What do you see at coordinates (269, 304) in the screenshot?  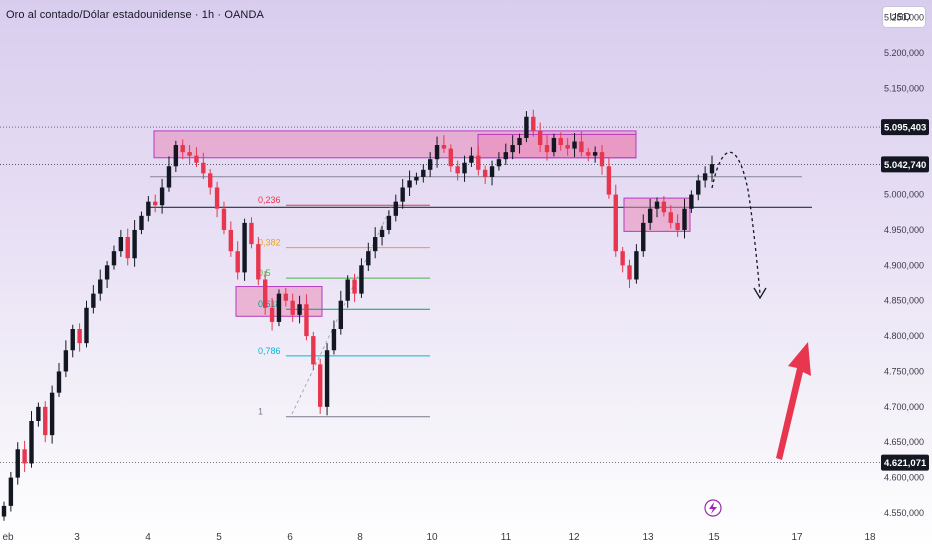 I see `fib-level-label: 0,618` at bounding box center [269, 304].